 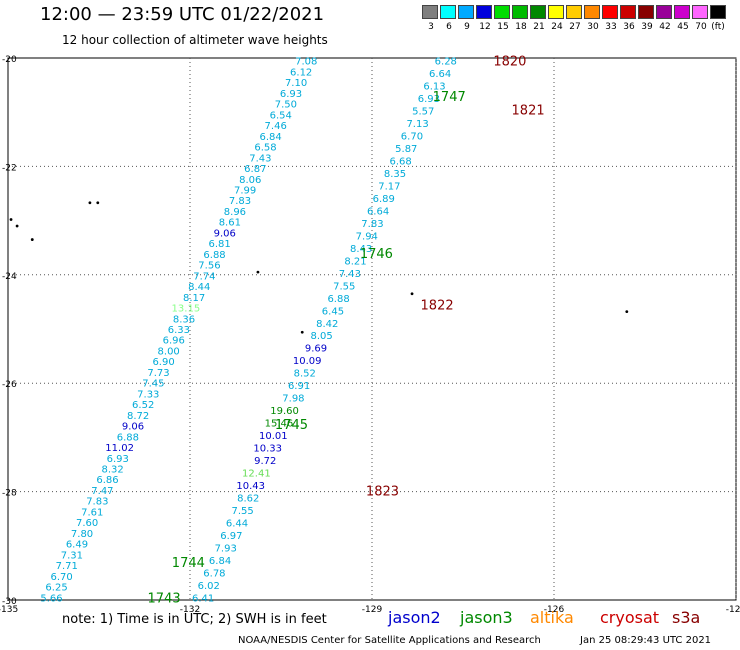 I want to click on swh-value-label: 8.44, so click(x=199, y=287).